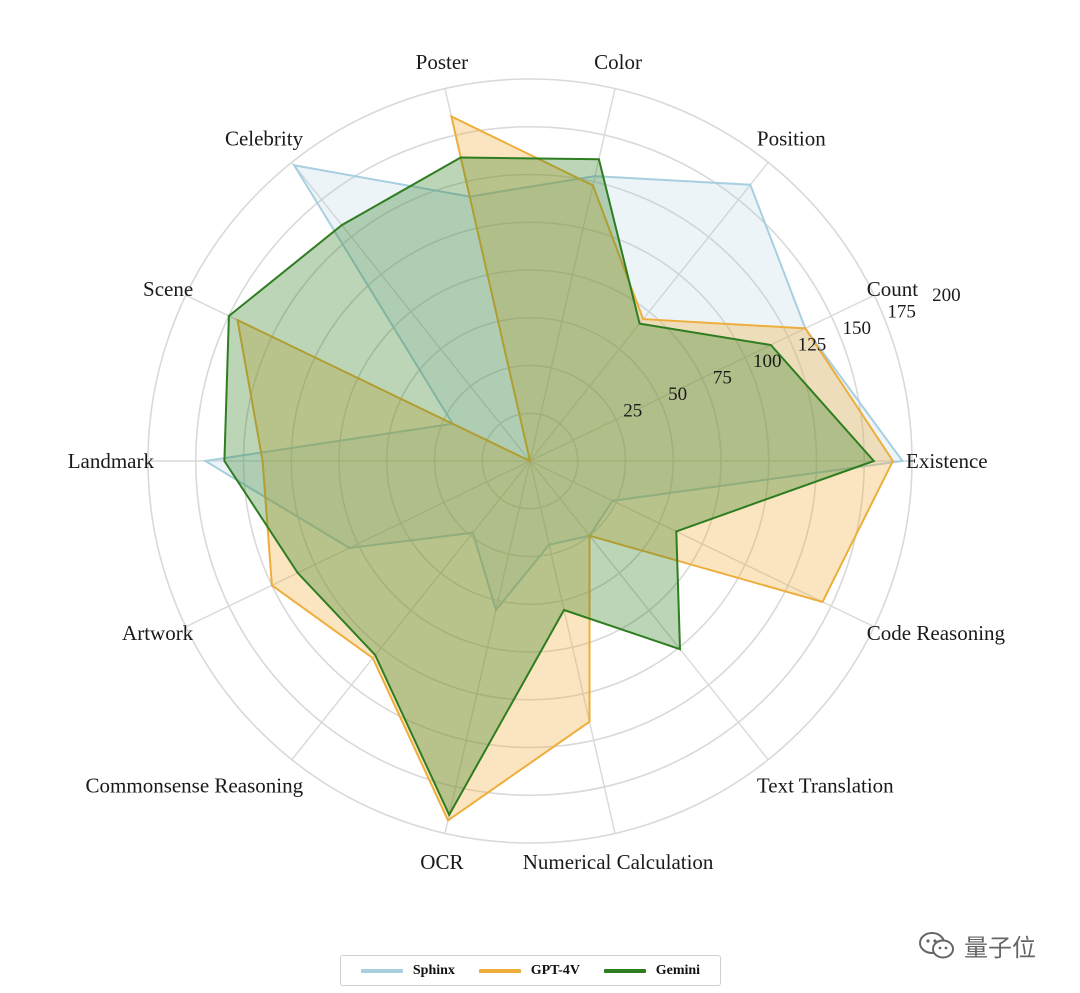 Image resolution: width=1080 pixels, height=993 pixels. What do you see at coordinates (722, 377) in the screenshot?
I see `radial-tick-75: 75` at bounding box center [722, 377].